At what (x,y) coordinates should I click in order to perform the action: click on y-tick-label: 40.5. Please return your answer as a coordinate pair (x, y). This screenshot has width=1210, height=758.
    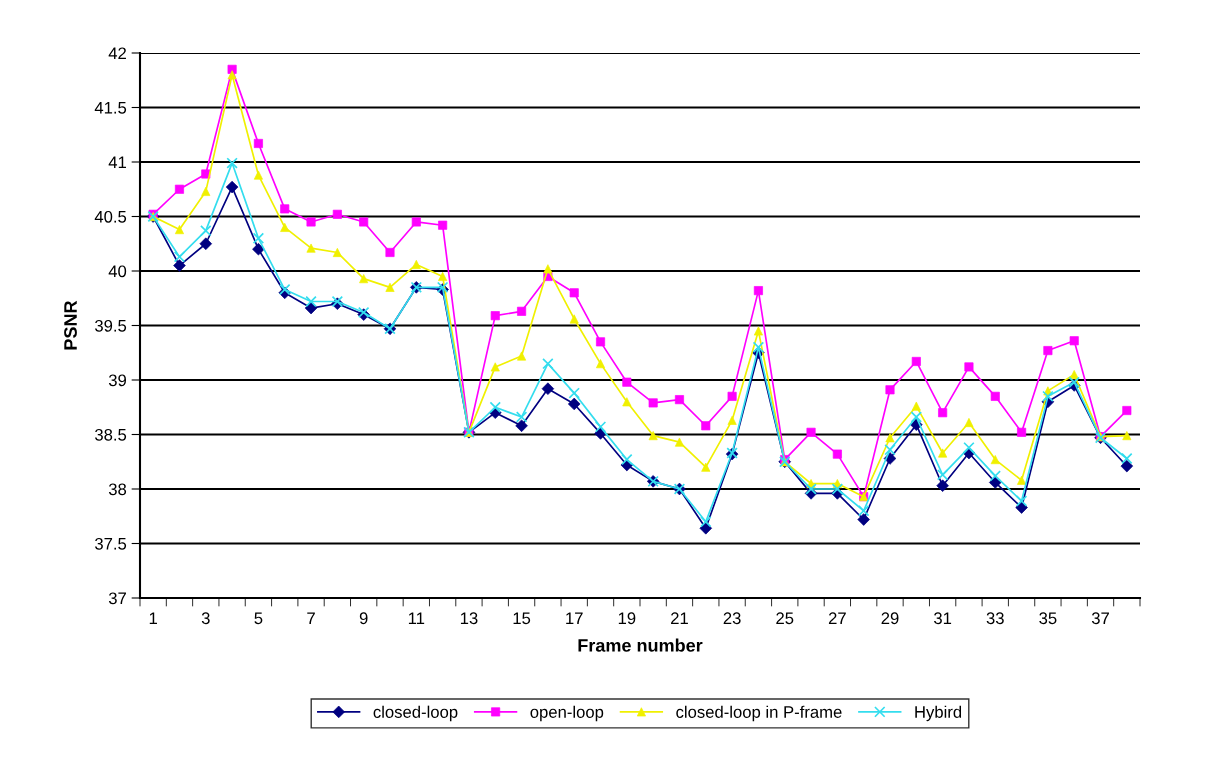
    Looking at the image, I should click on (110, 216).